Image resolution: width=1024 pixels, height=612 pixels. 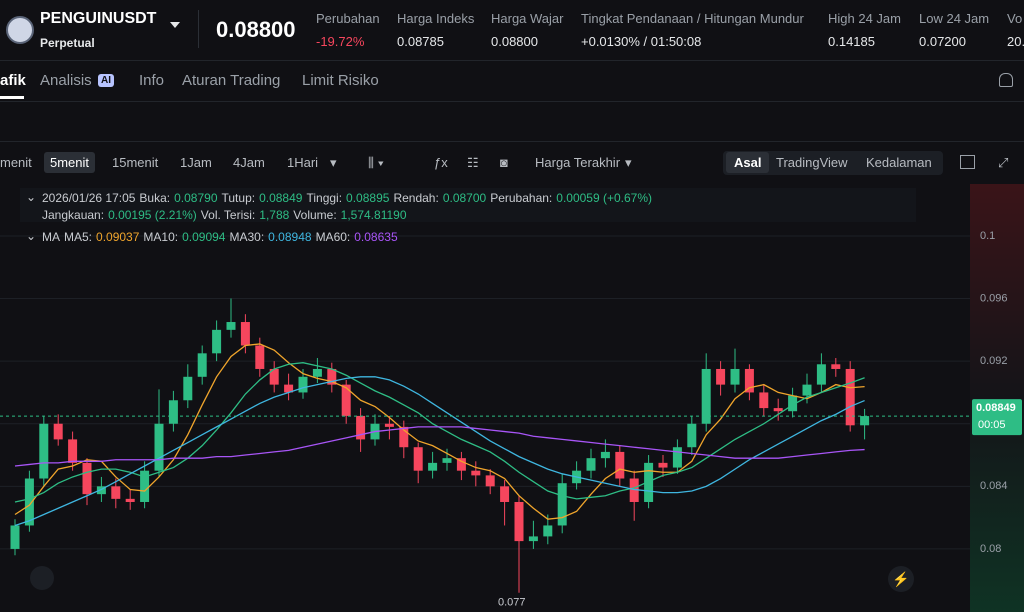 What do you see at coordinates (333, 162) in the screenshot?
I see `interval-more: ▾` at bounding box center [333, 162].